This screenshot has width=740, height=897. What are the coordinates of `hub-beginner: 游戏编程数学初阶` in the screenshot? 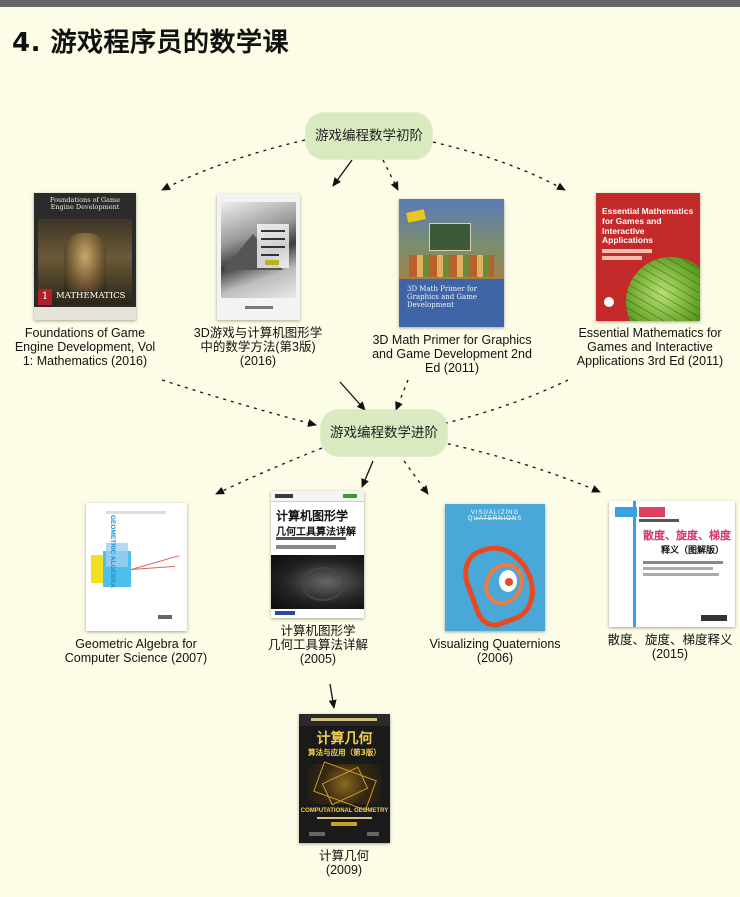 It's located at (369, 136).